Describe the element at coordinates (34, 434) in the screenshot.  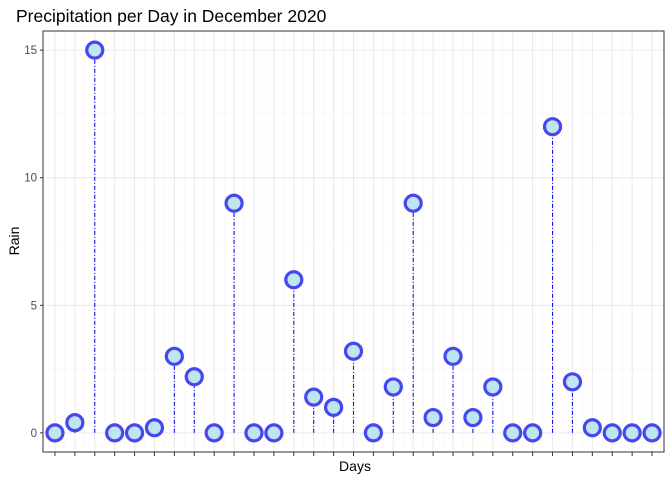
I see `y-tick-label: 0` at that location.